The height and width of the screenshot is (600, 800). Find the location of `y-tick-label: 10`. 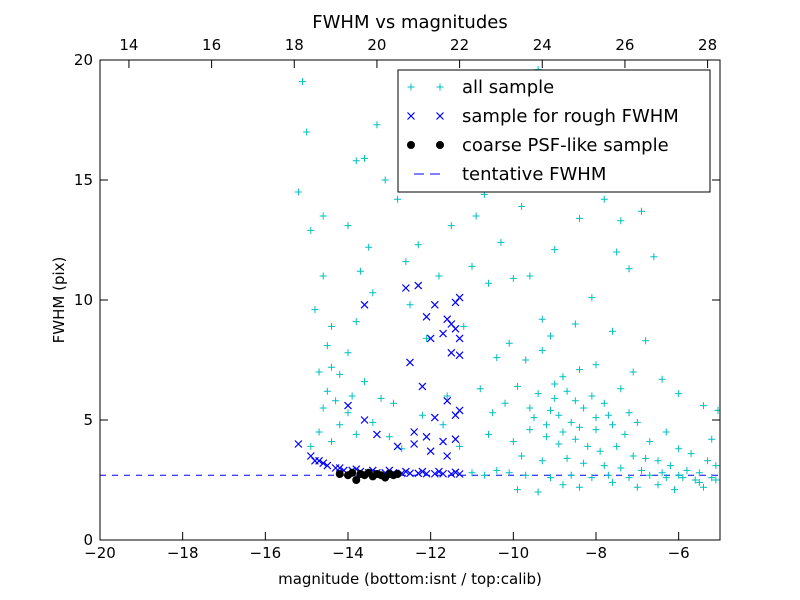

y-tick-label: 10 is located at coordinates (83, 300).